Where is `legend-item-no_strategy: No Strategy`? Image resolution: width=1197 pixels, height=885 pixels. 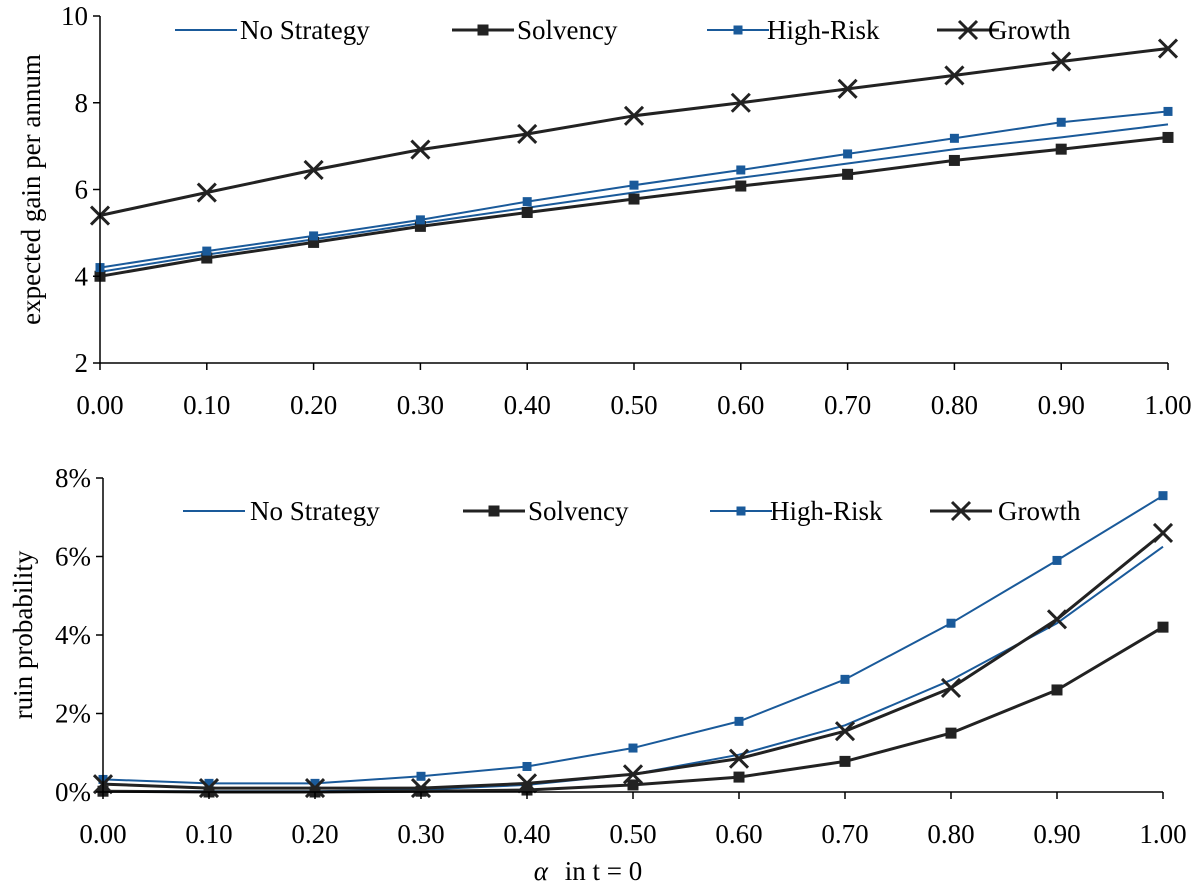 legend-item-no_strategy: No Strategy is located at coordinates (272, 30).